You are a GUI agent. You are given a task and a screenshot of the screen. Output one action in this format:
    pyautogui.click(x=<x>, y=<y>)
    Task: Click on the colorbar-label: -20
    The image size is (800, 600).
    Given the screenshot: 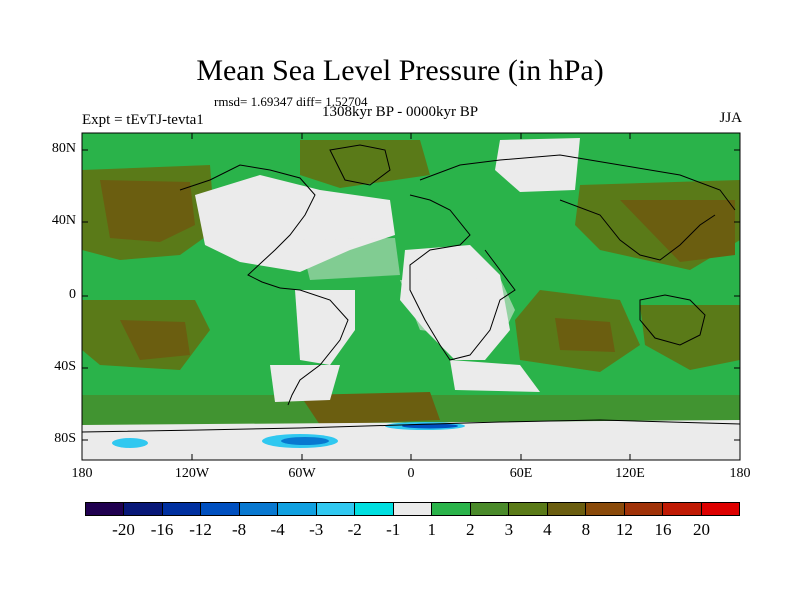 What is the action you would take?
    pyautogui.click(x=123, y=529)
    